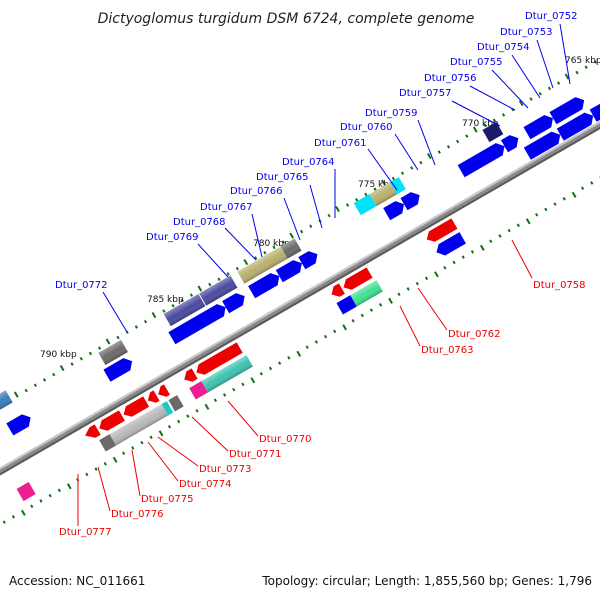 The image size is (600, 600). Describe the element at coordinates (526, 32) in the screenshot. I see `gene-label-dtur-0753: Dtur_0753` at that location.